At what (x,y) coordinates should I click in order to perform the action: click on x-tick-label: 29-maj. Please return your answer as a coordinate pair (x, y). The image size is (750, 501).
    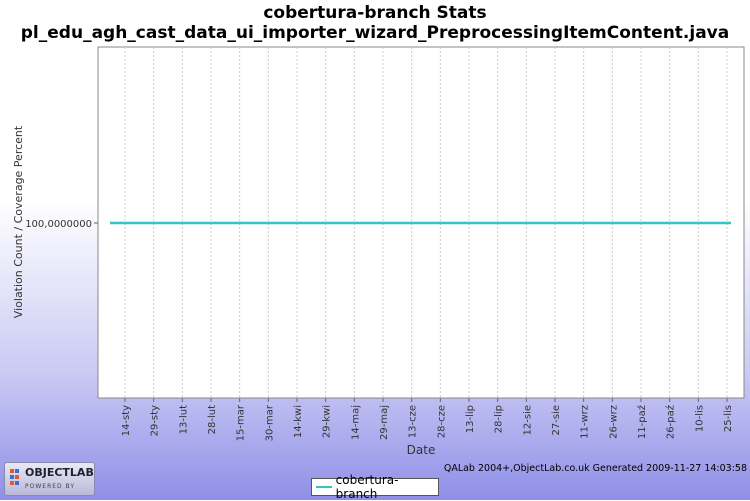
    Looking at the image, I should click on (384, 422).